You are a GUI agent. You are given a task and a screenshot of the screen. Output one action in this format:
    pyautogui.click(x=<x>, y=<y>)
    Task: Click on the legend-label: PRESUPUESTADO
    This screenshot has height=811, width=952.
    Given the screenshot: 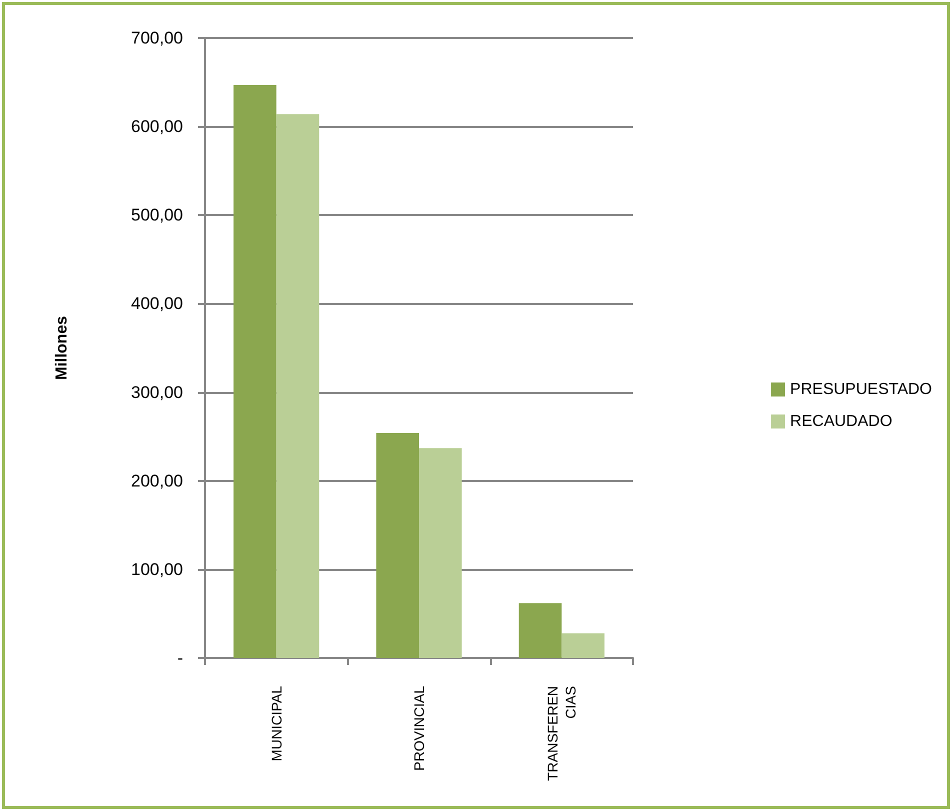 What is the action you would take?
    pyautogui.click(x=861, y=389)
    